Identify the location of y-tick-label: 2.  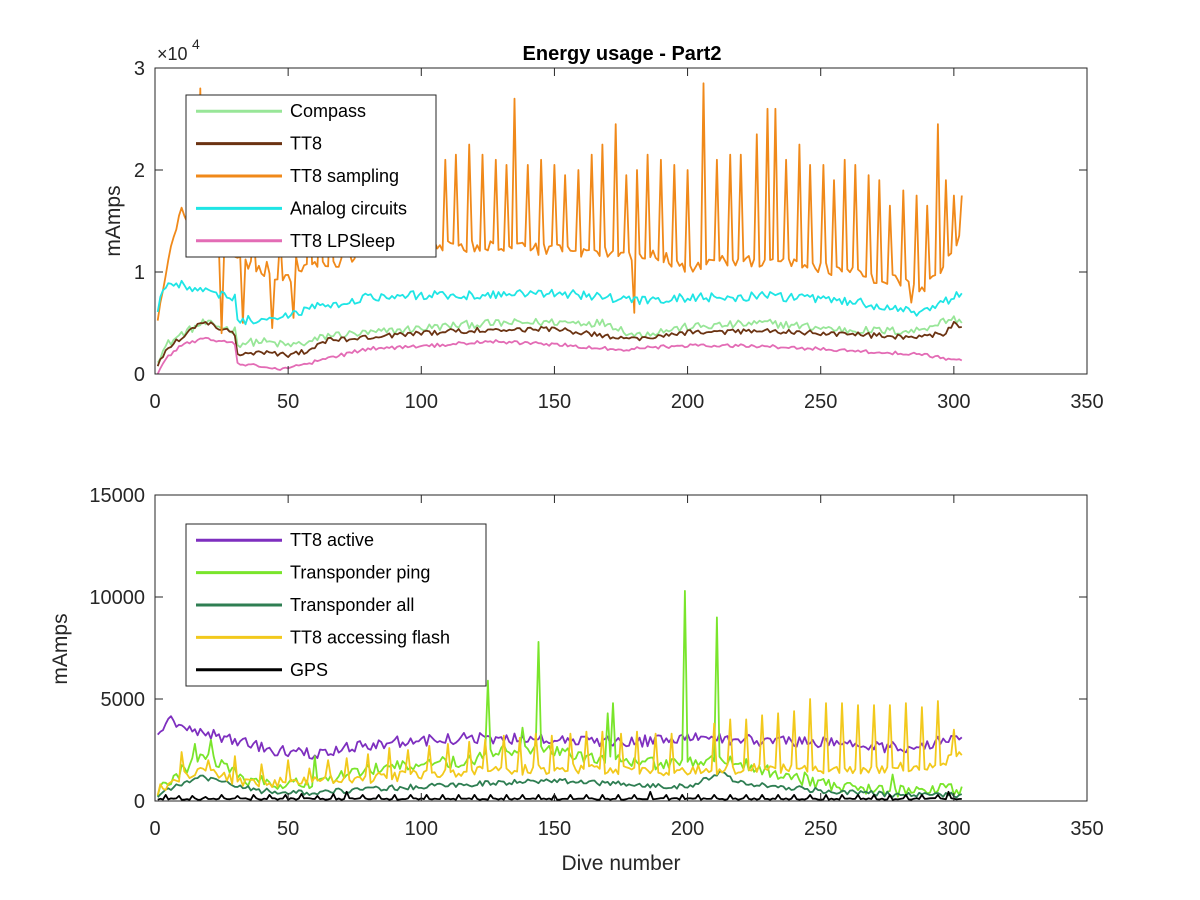
(139, 171).